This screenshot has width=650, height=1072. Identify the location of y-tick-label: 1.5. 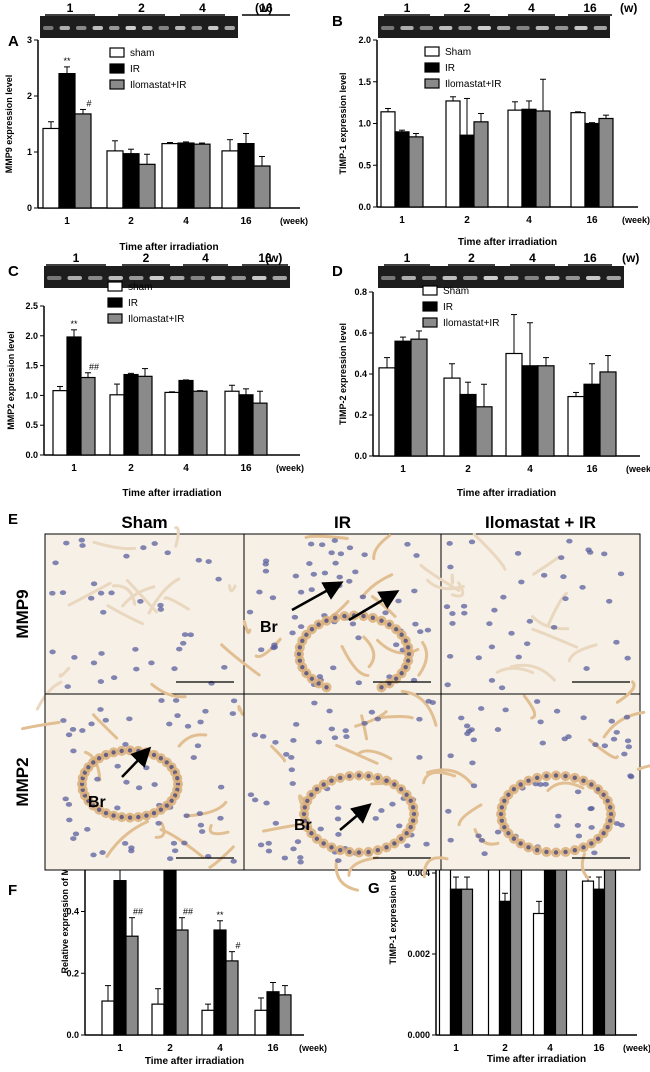
(364, 82).